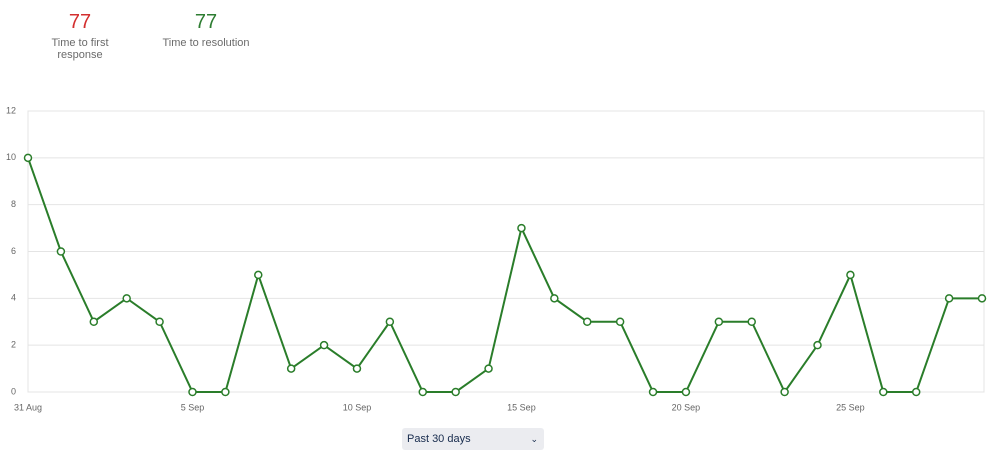 This screenshot has height=458, width=999. Describe the element at coordinates (439, 439) in the screenshot. I see `select-text: Past 30 days` at that location.